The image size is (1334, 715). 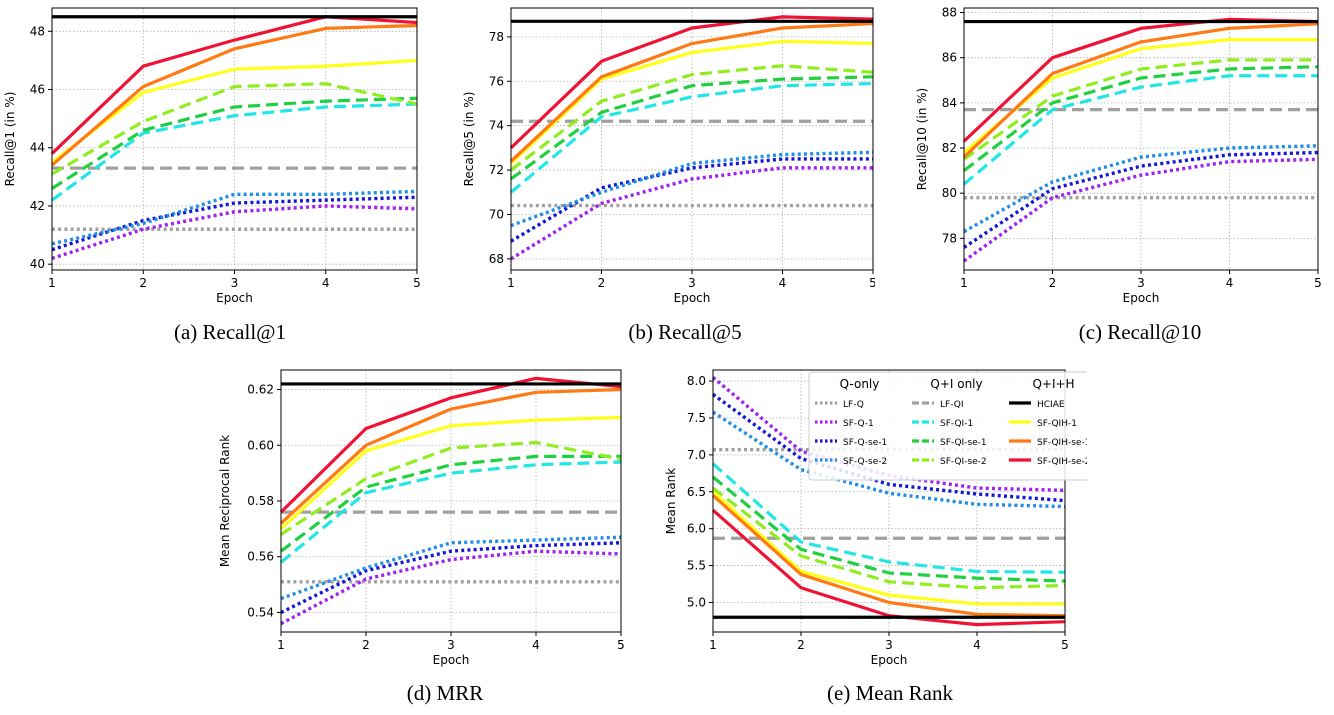 What do you see at coordinates (963, 443) in the screenshot?
I see `legend-entry-label: SF-QI-se-1` at bounding box center [963, 443].